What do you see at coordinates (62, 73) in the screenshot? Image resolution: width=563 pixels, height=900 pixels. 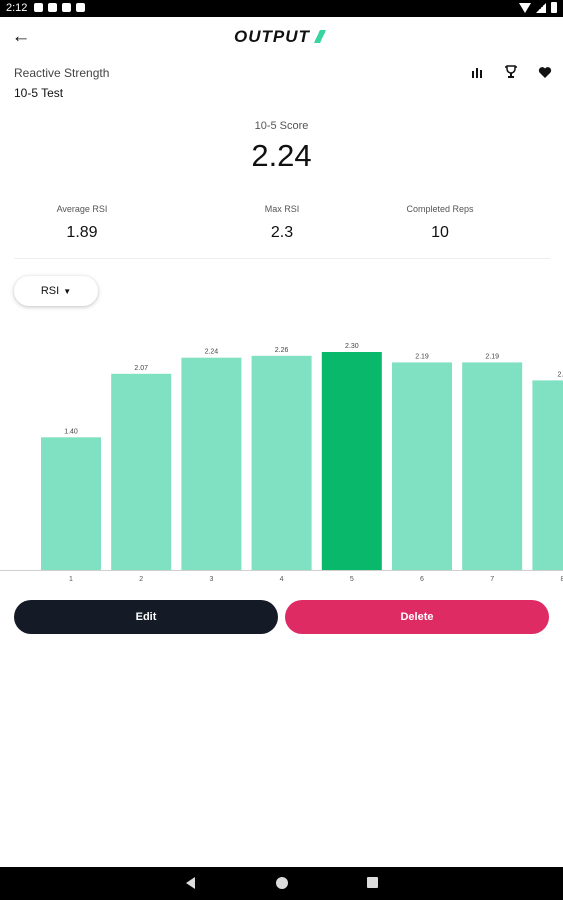 I see `test-category: Reactive Strength` at bounding box center [62, 73].